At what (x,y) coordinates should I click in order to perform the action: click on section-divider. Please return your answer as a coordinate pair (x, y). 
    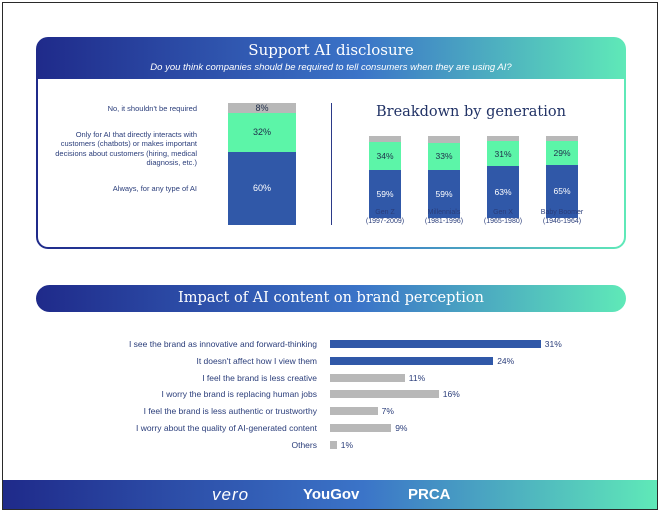
    Looking at the image, I should click on (331, 164).